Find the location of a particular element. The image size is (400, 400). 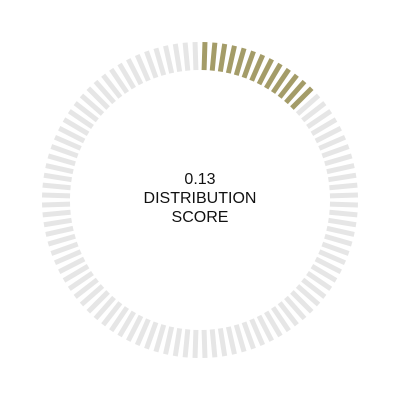

score-label-line-1: DISTRIBUTION is located at coordinates (200, 198).